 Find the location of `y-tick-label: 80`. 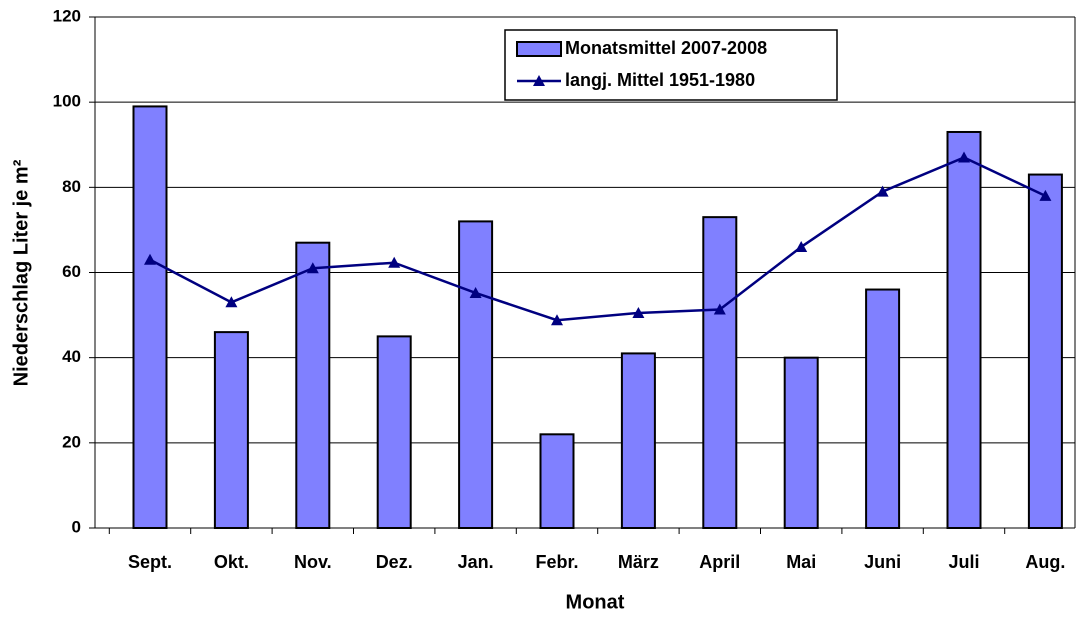

y-tick-label: 80 is located at coordinates (71, 186).